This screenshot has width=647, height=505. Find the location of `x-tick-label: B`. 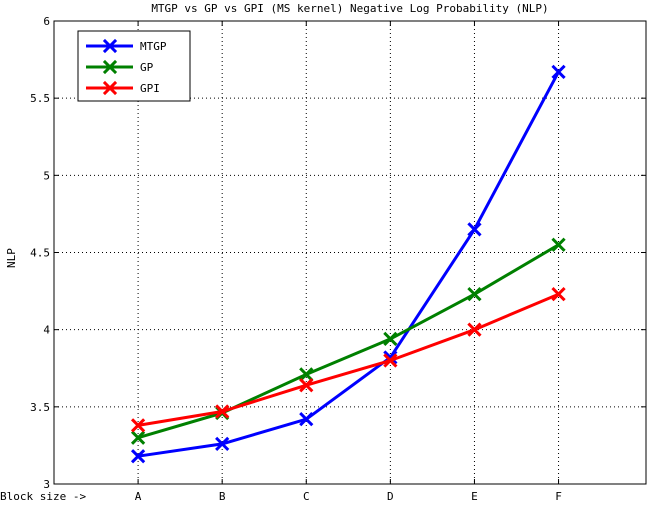

x-tick-label: B is located at coordinates (222, 496).